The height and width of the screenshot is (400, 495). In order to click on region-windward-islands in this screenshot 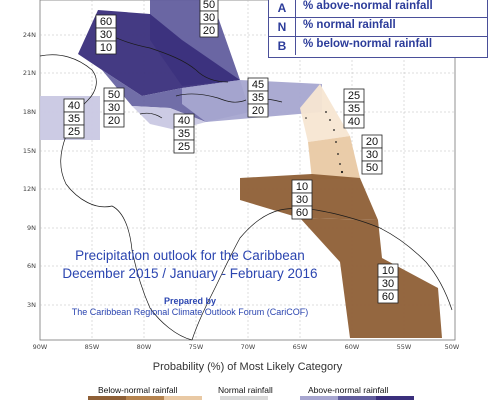, I will do `click(334, 158)`.